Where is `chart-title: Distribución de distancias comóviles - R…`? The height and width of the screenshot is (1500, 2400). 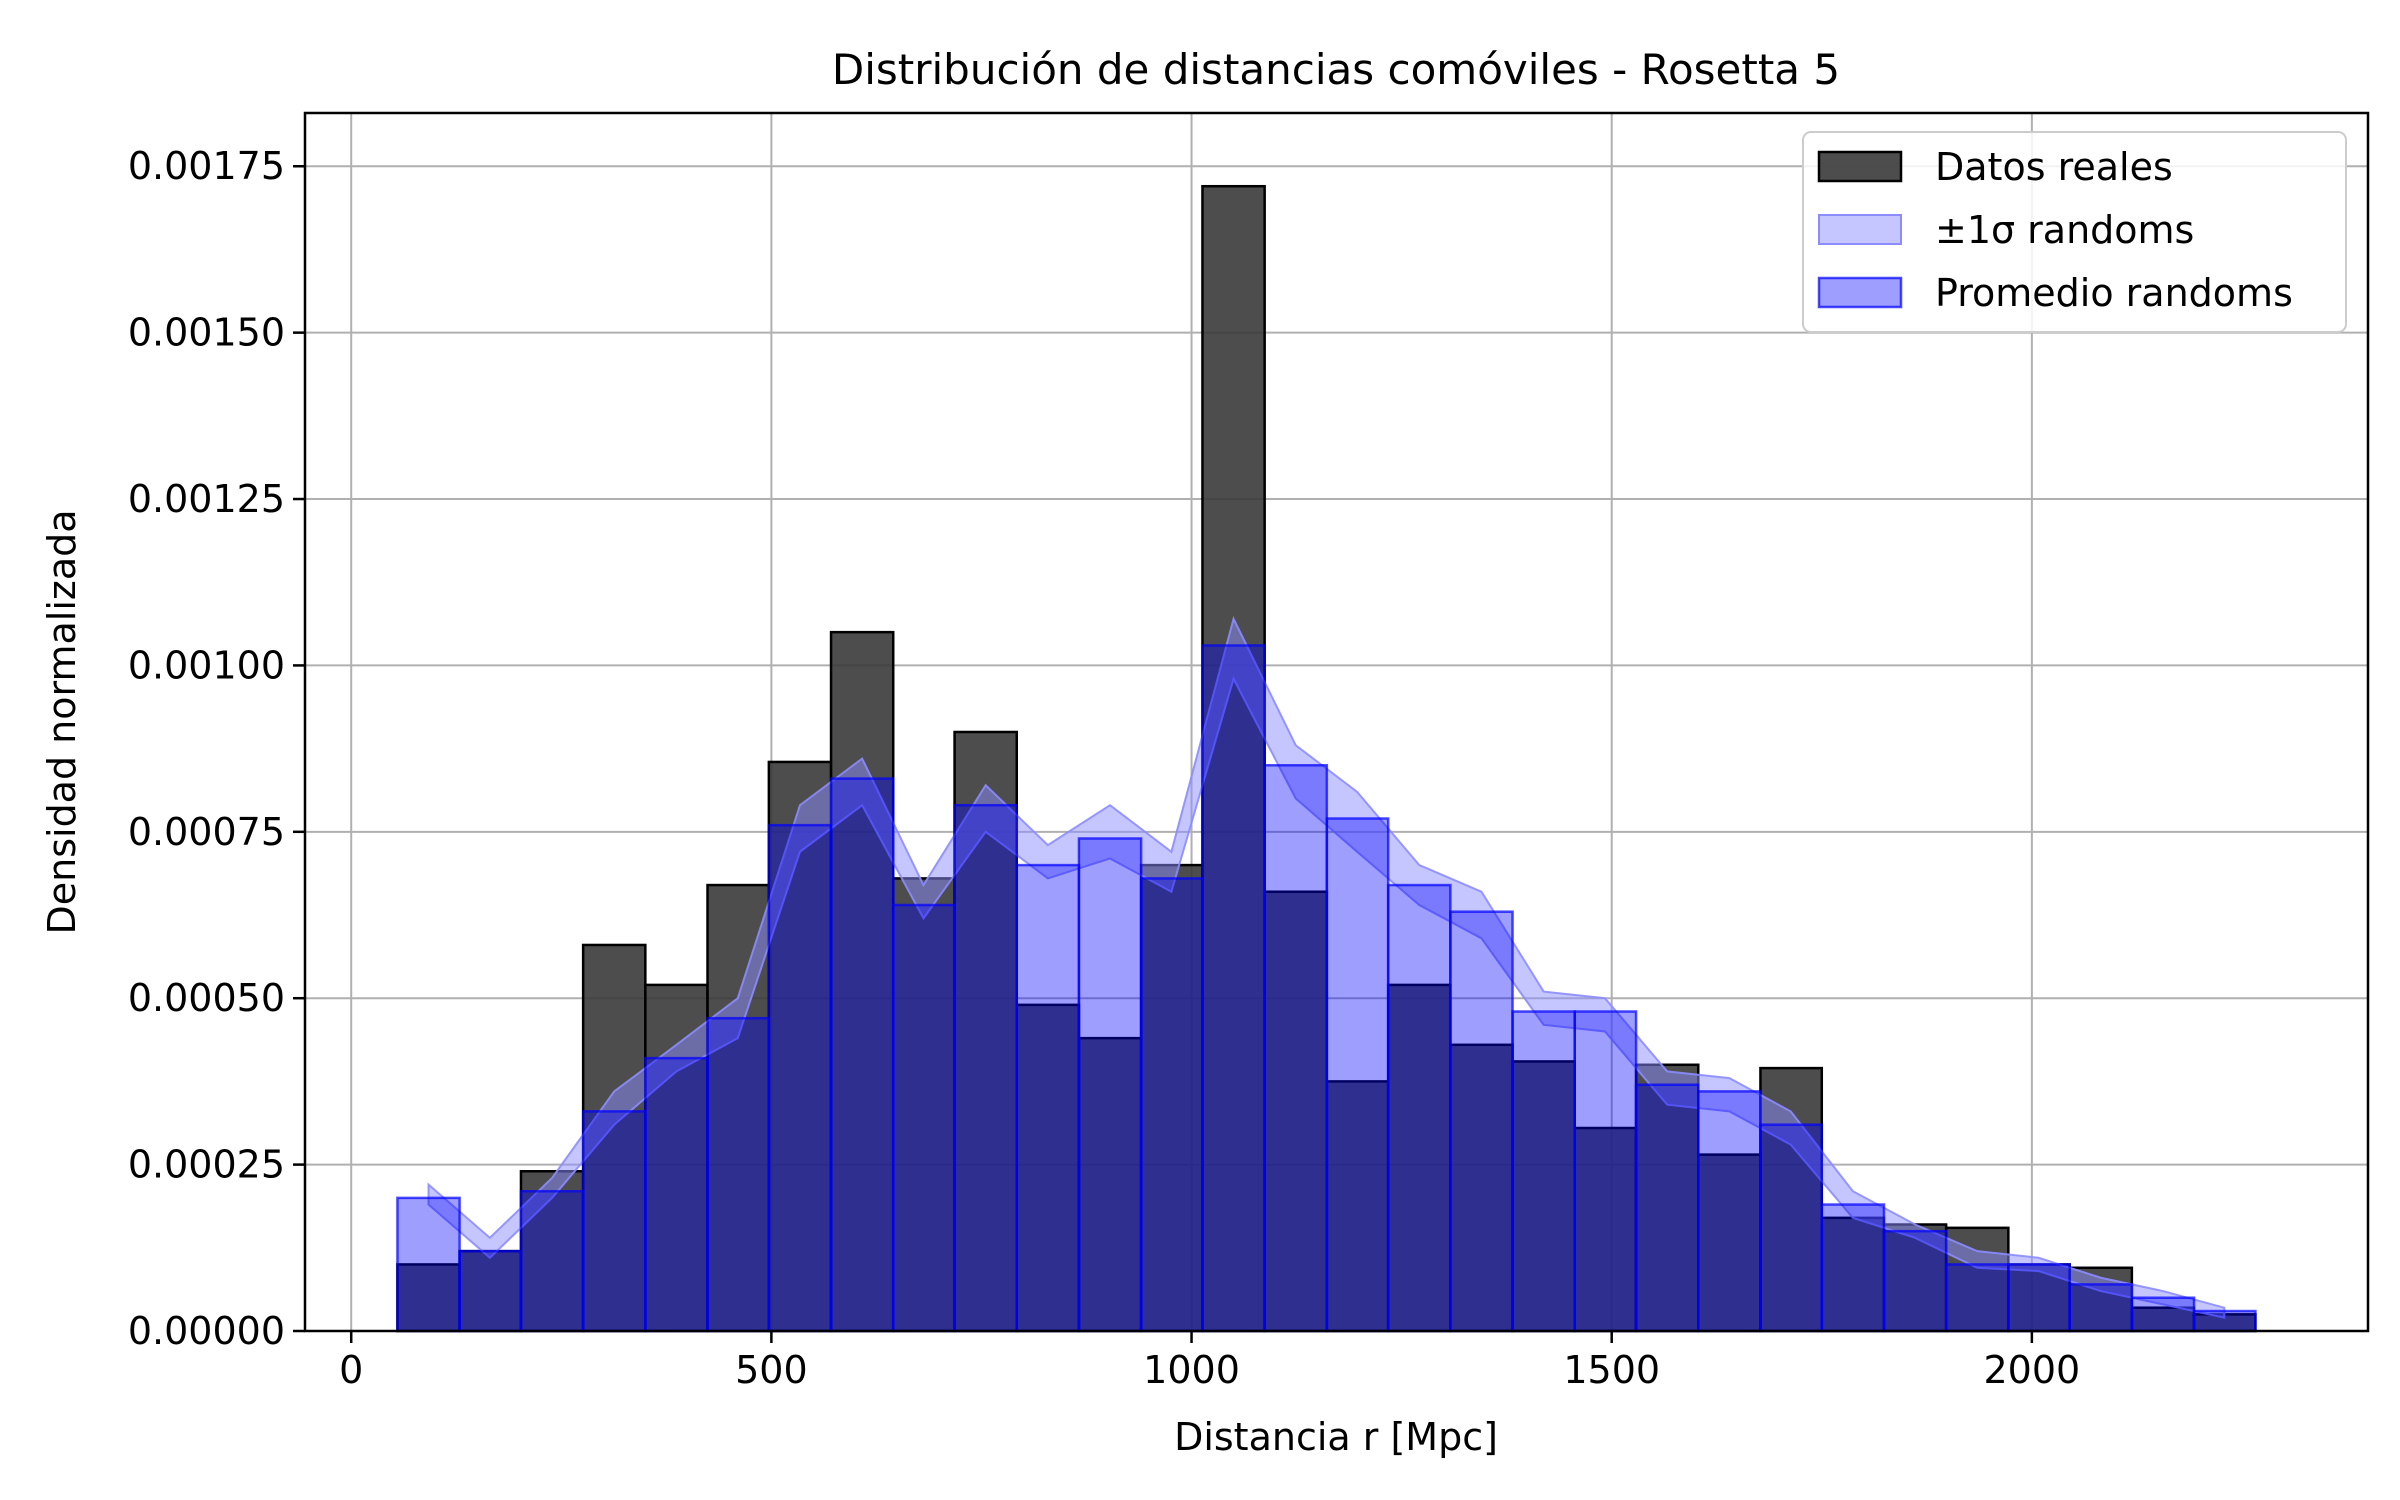
chart-title: Distribución de distancias comóviles - R… is located at coordinates (1336, 69).